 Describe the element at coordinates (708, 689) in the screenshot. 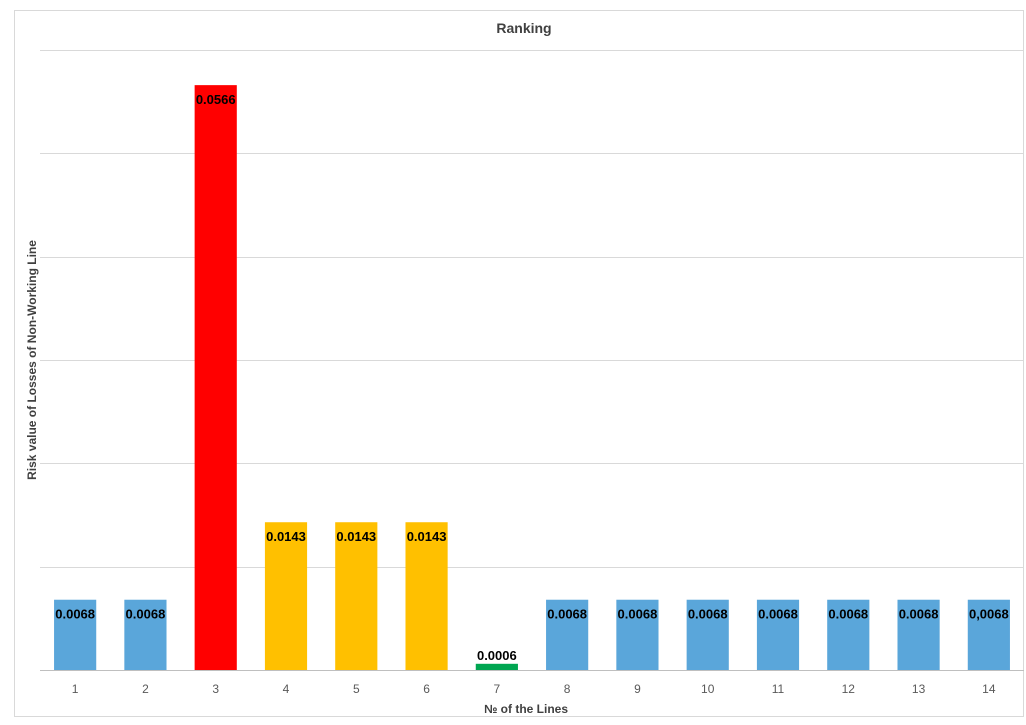

I see `x-tick-label-10: 10` at that location.